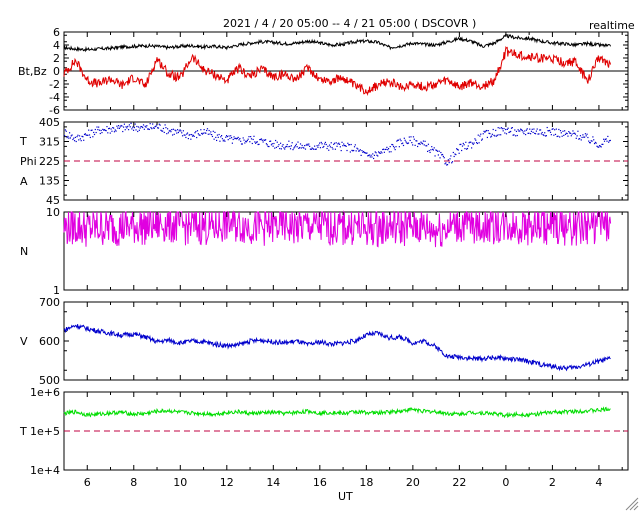  What do you see at coordinates (337, 348) in the screenshot?
I see `series-v-line` at bounding box center [337, 348].